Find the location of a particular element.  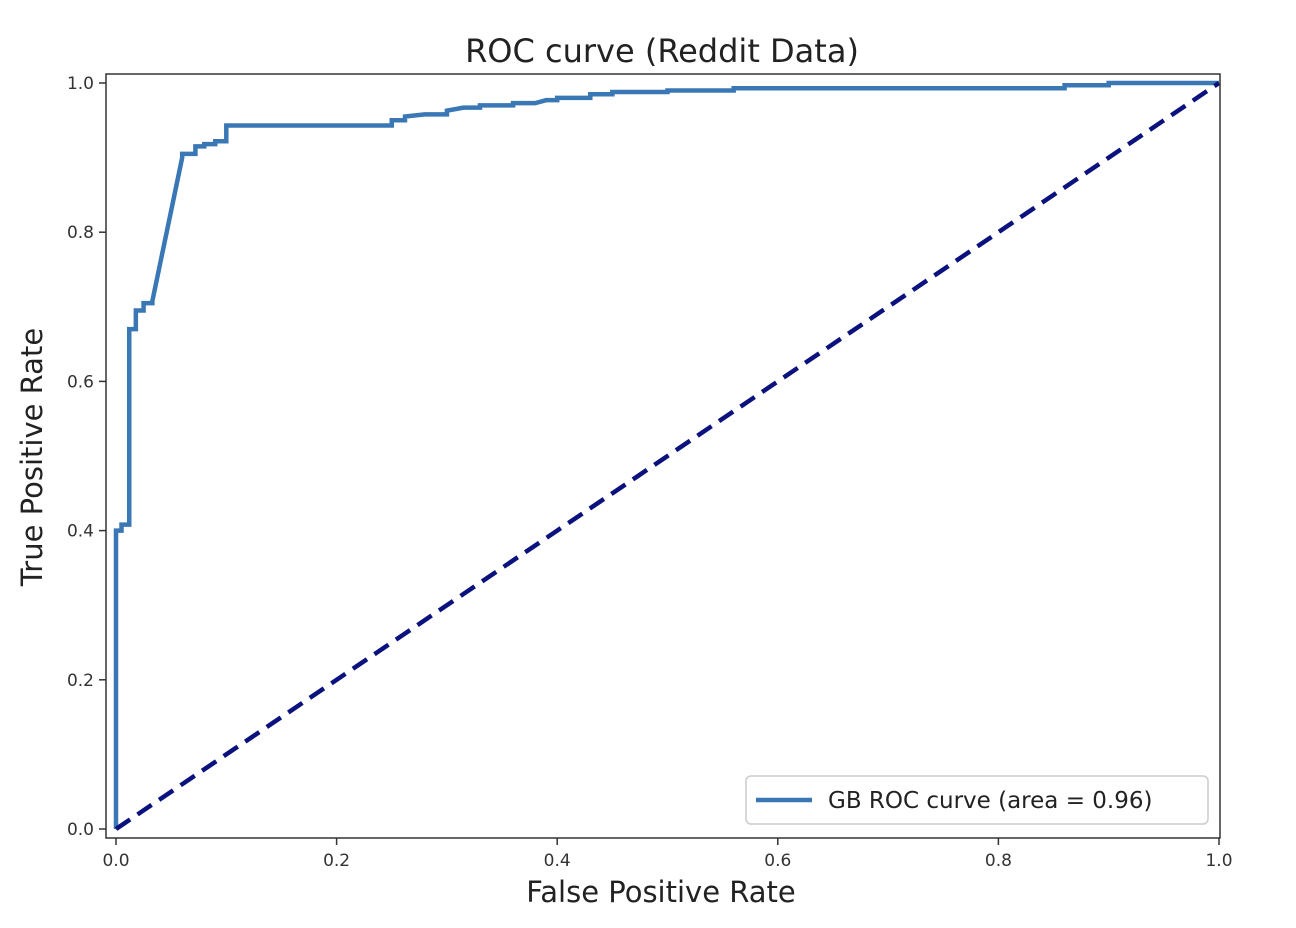

y-axis-label: True Positive Rate is located at coordinates (32, 457).